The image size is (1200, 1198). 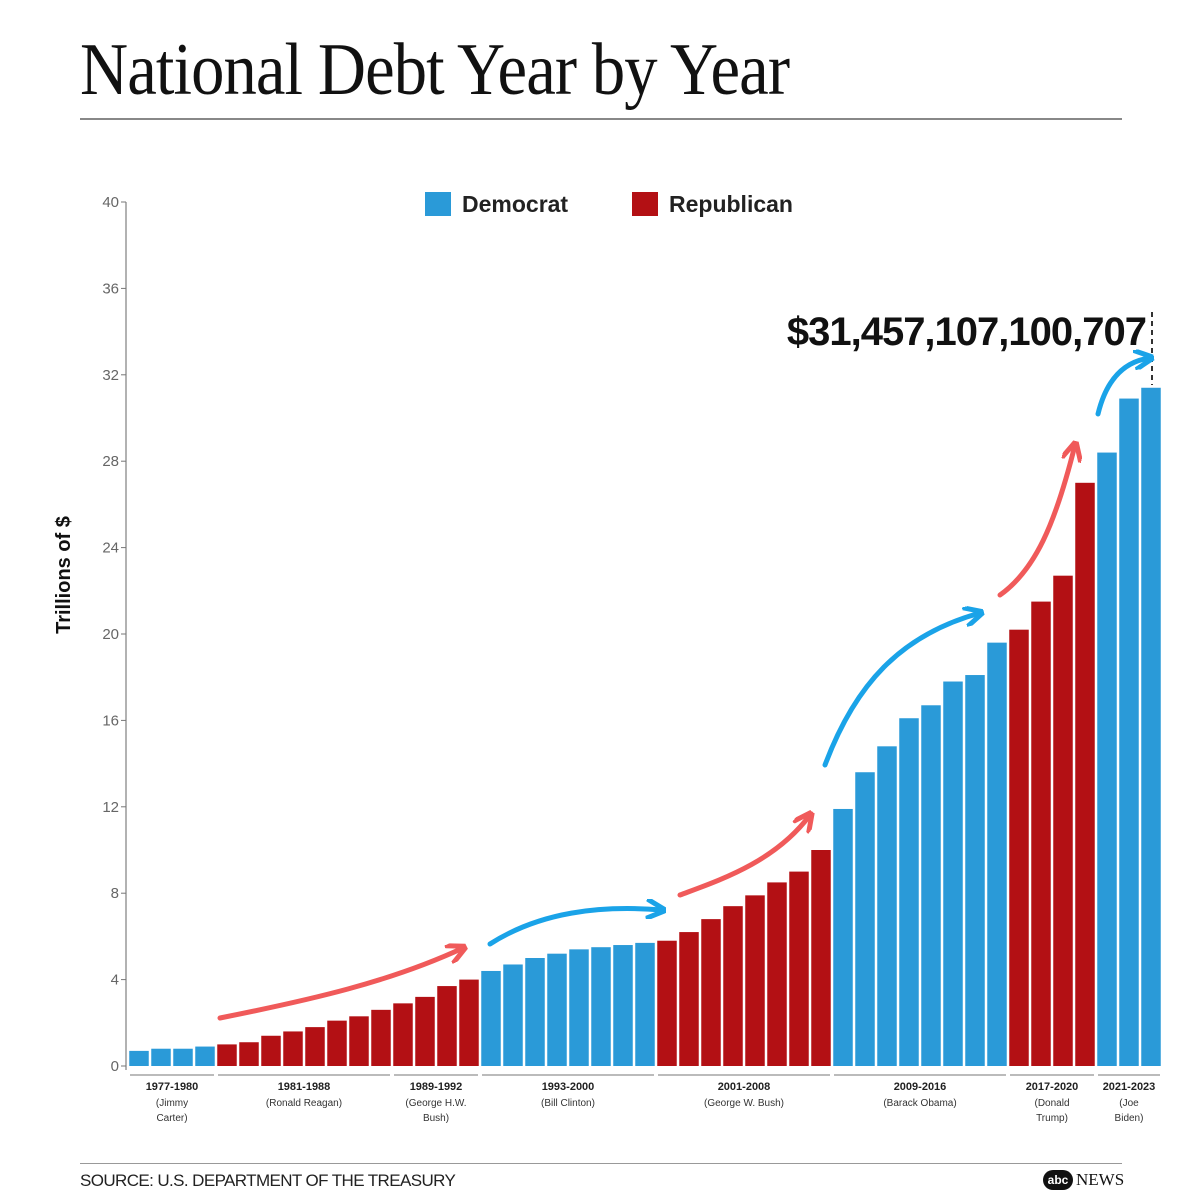 I want to click on page-title: National Debt Year by Year, so click(x=435, y=70).